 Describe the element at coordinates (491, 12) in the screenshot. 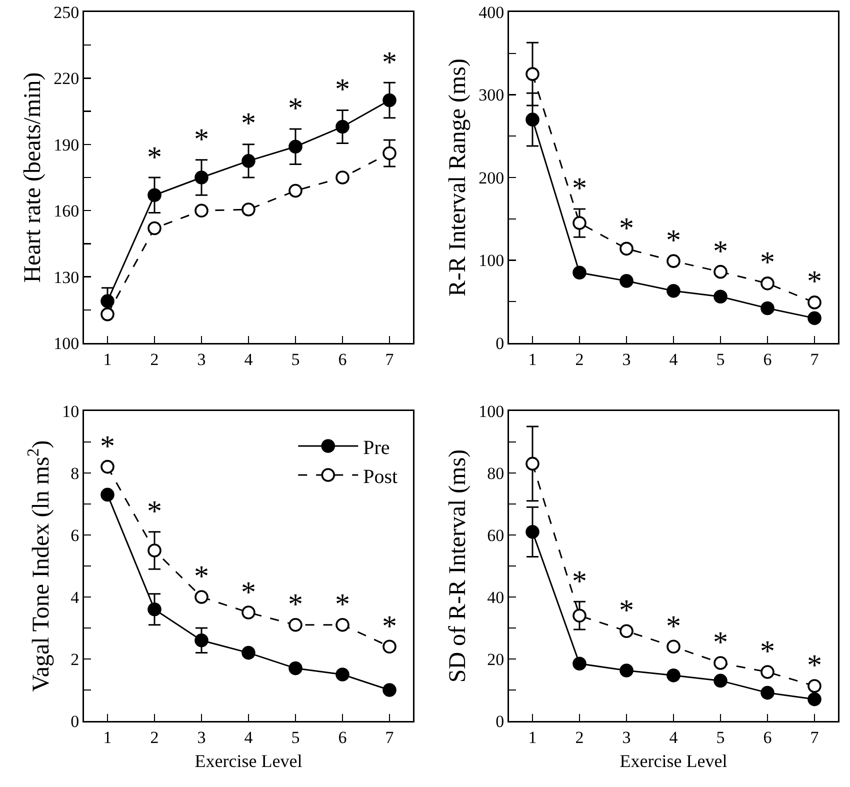

I see `y-tick-label: 400` at that location.